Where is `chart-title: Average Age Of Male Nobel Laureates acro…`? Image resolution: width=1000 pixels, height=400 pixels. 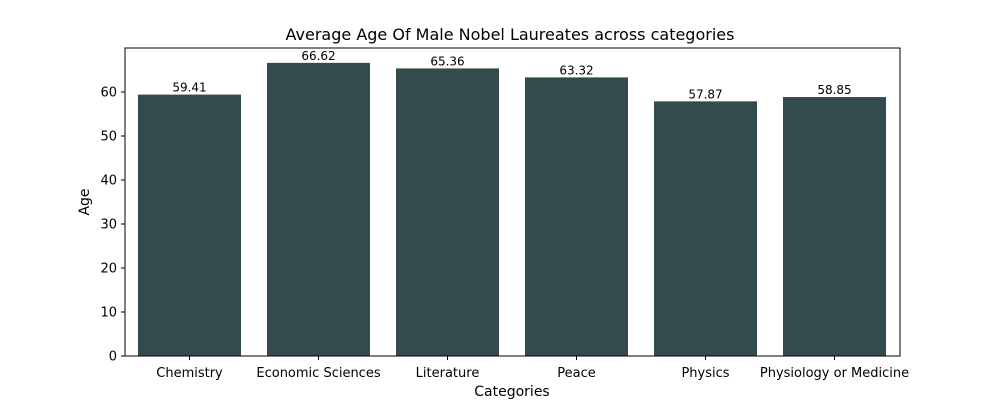 chart-title: Average Age Of Male Nobel Laureates acro… is located at coordinates (510, 34).